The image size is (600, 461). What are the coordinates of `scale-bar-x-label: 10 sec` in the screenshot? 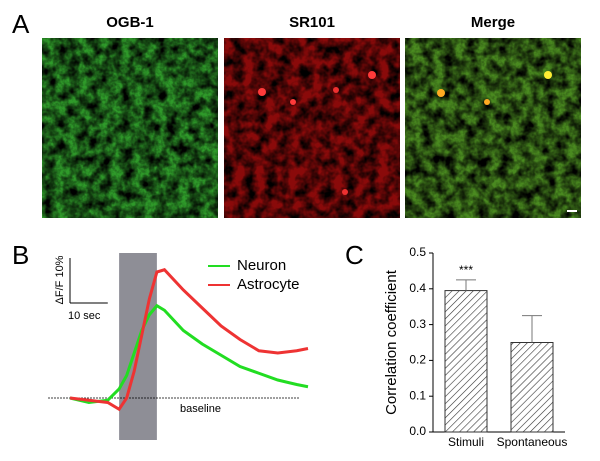 It's located at (84, 316).